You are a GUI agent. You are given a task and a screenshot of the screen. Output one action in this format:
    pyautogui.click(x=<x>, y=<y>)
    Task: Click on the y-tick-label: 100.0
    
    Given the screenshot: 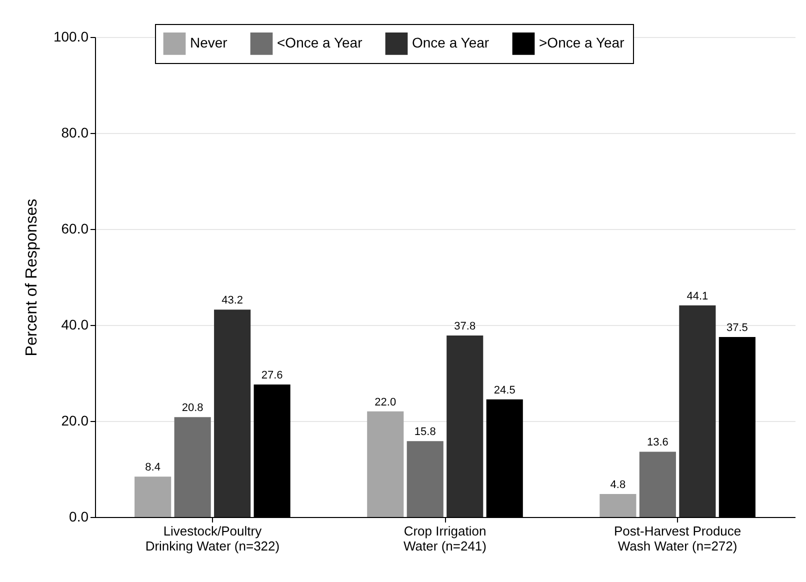 What is the action you would take?
    pyautogui.click(x=71, y=36)
    